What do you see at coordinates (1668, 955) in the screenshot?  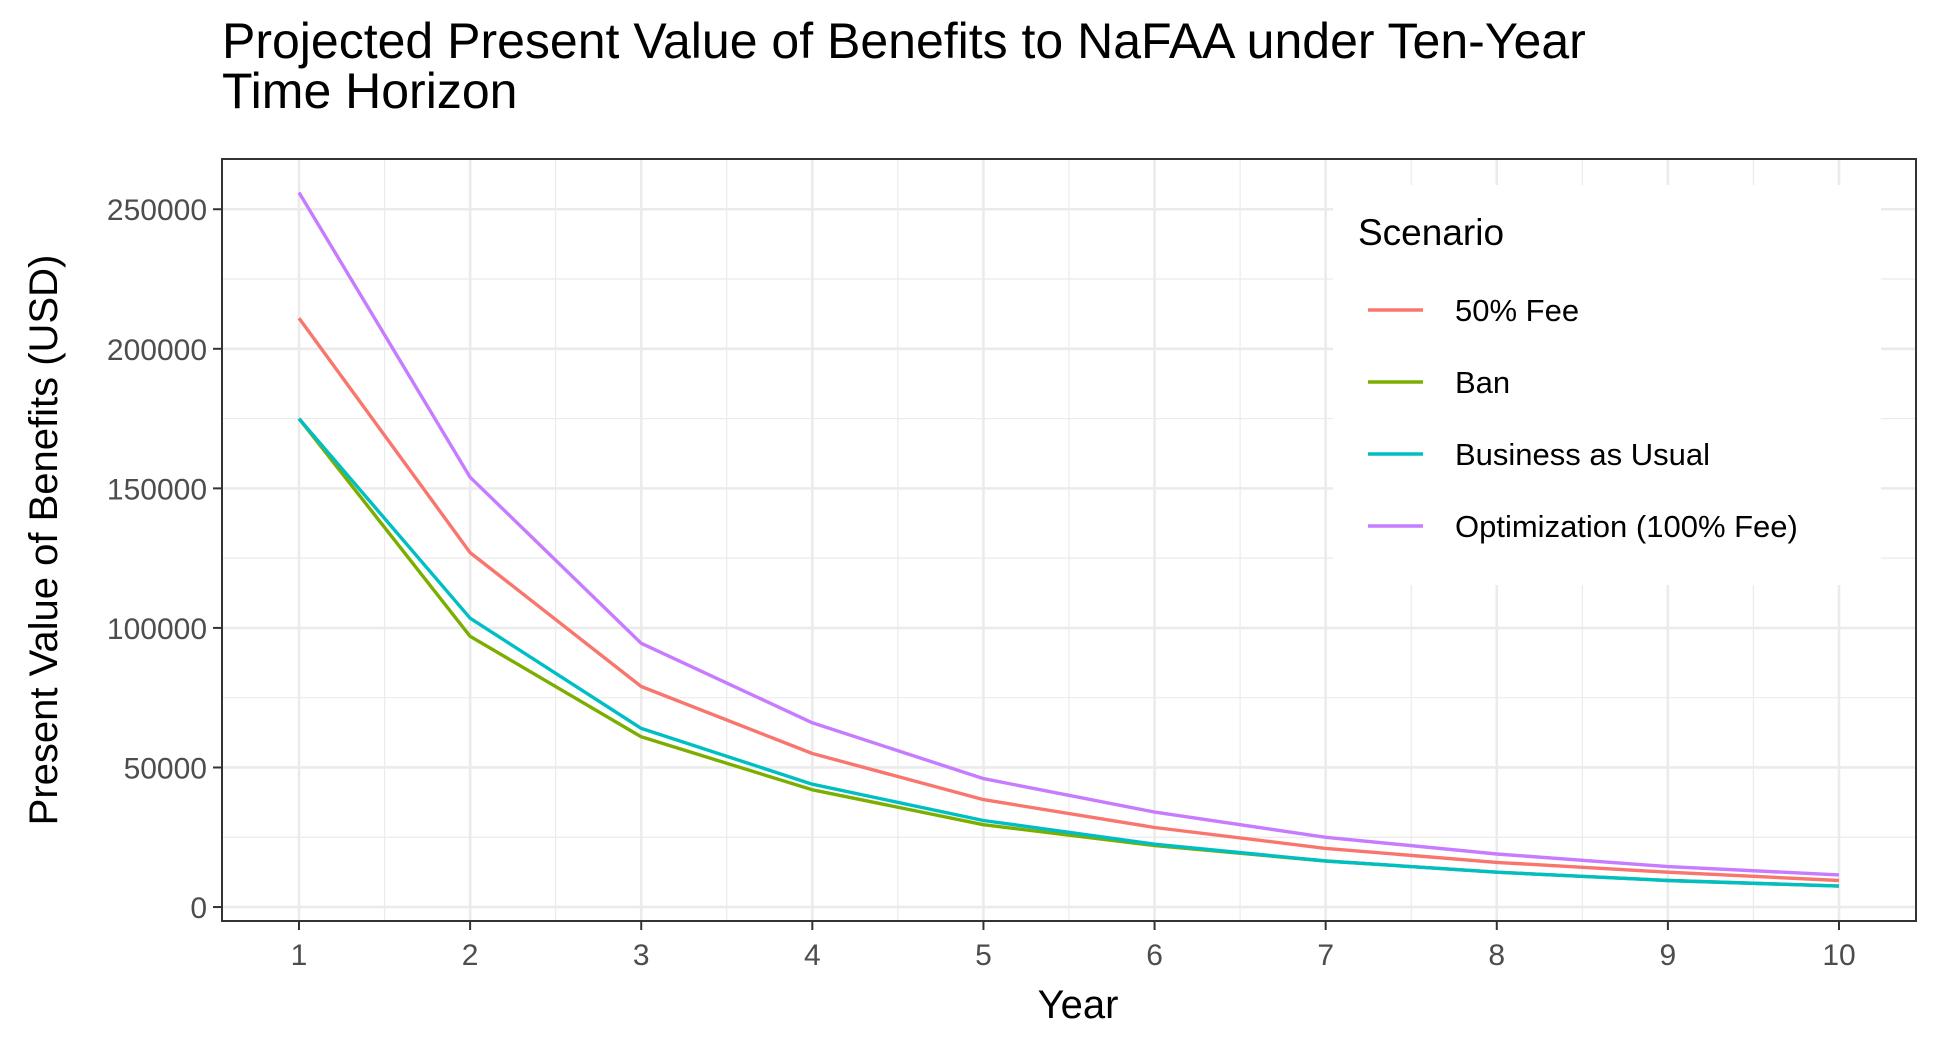 I see `x-tick-label: 9` at bounding box center [1668, 955].